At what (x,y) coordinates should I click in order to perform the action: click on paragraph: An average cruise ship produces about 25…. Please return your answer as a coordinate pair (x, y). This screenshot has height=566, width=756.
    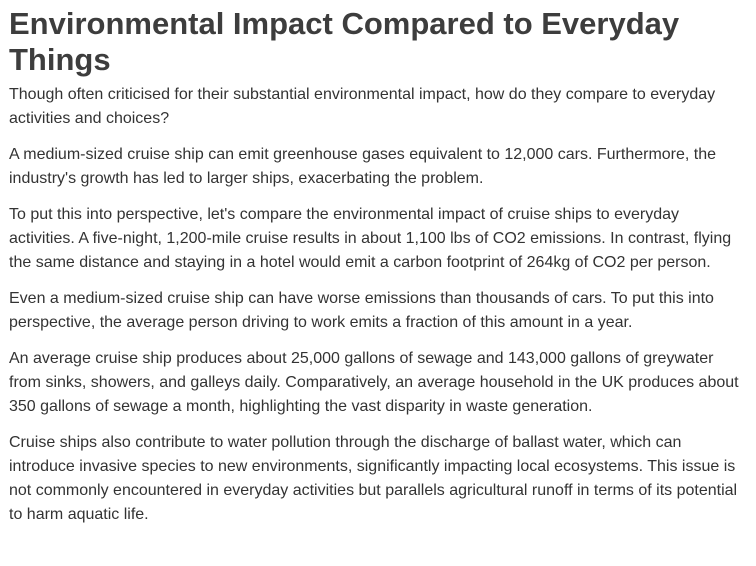
    Looking at the image, I should click on (374, 382).